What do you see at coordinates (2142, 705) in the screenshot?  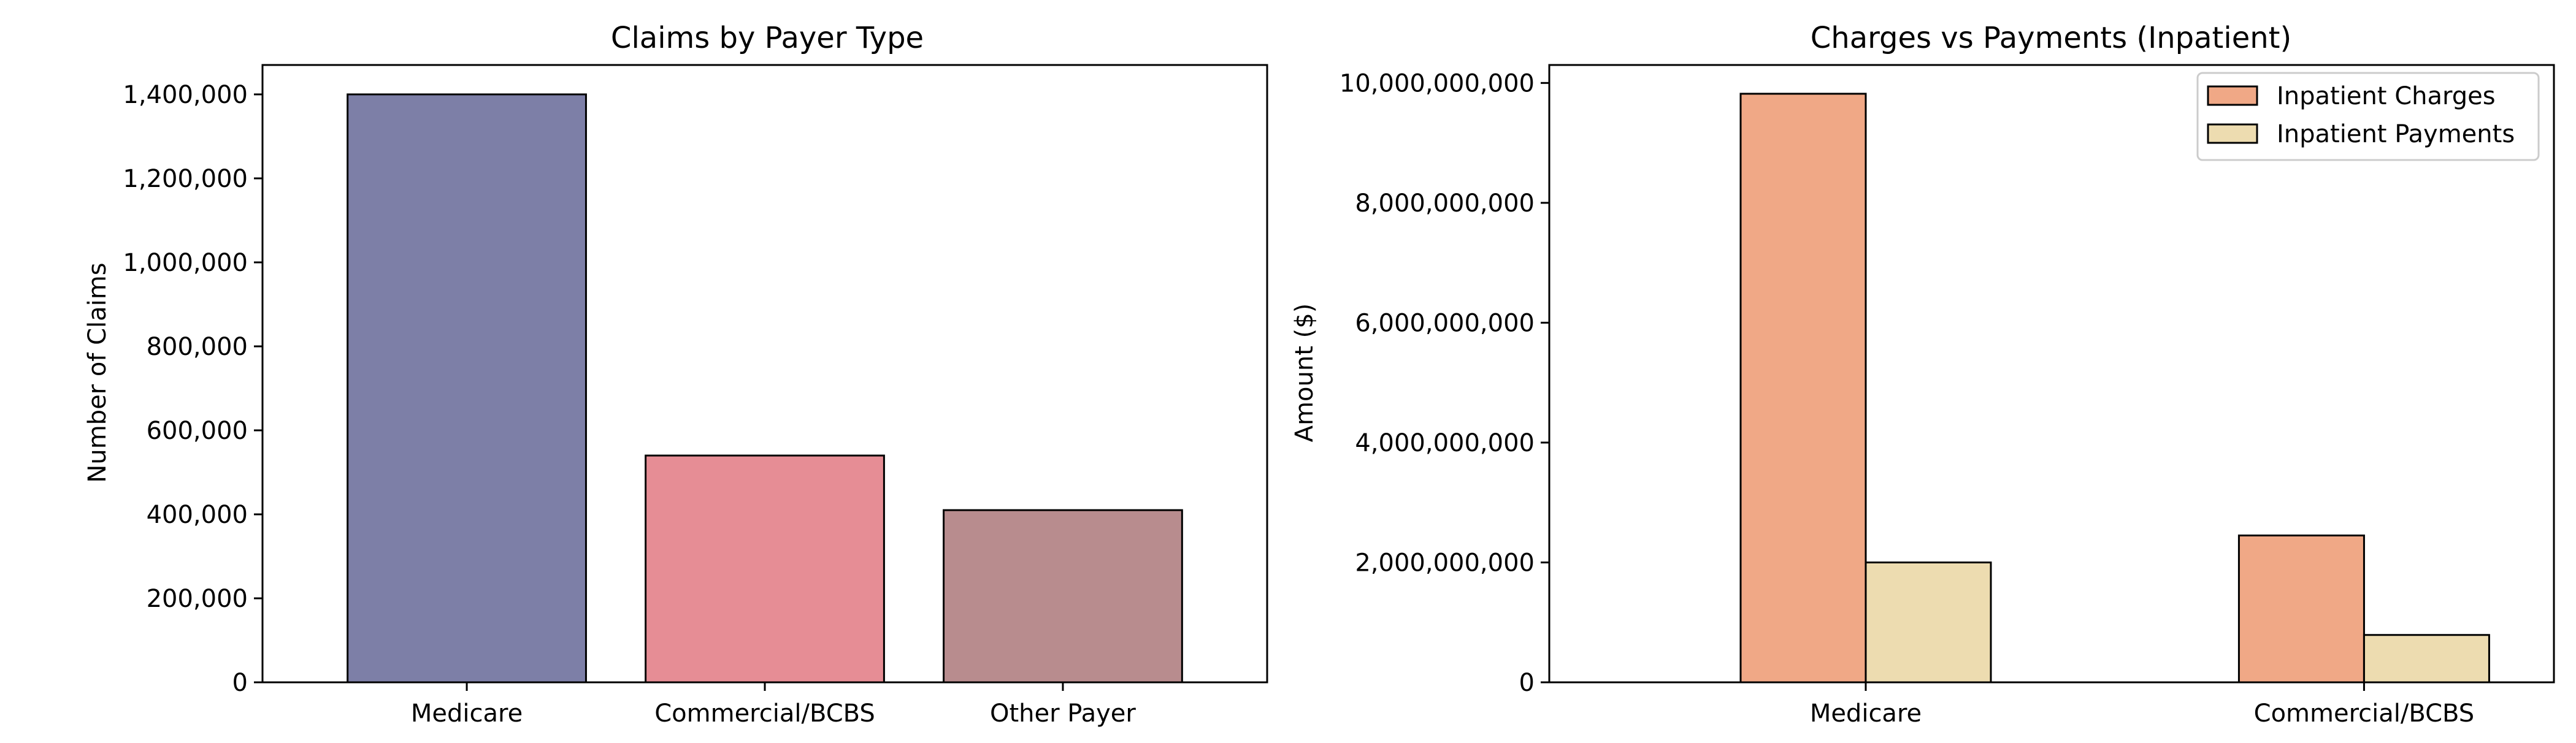 I see `charges-x-axis: Medicare Commercial/BCBS` at bounding box center [2142, 705].